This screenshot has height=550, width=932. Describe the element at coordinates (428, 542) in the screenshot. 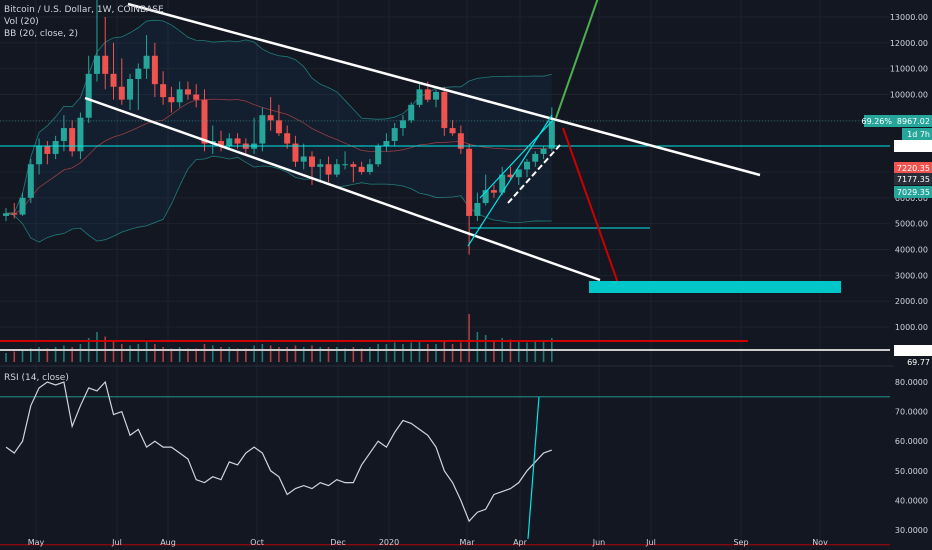

I see `time-axis: May Jul Aug Oct Dec 2020 Mar Apr Jun Jul Sep Nov` at that location.